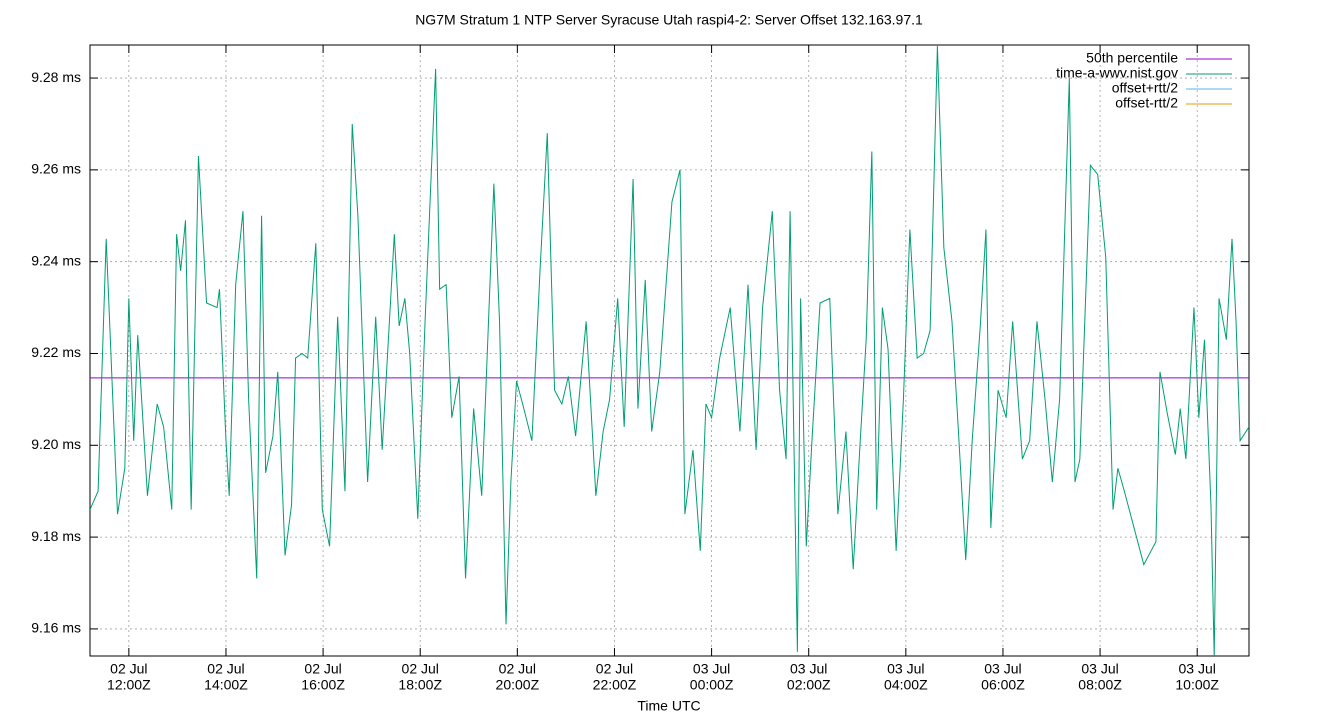 The height and width of the screenshot is (720, 1340). I want to click on x-tick-label: 16:00Z, so click(323, 685).